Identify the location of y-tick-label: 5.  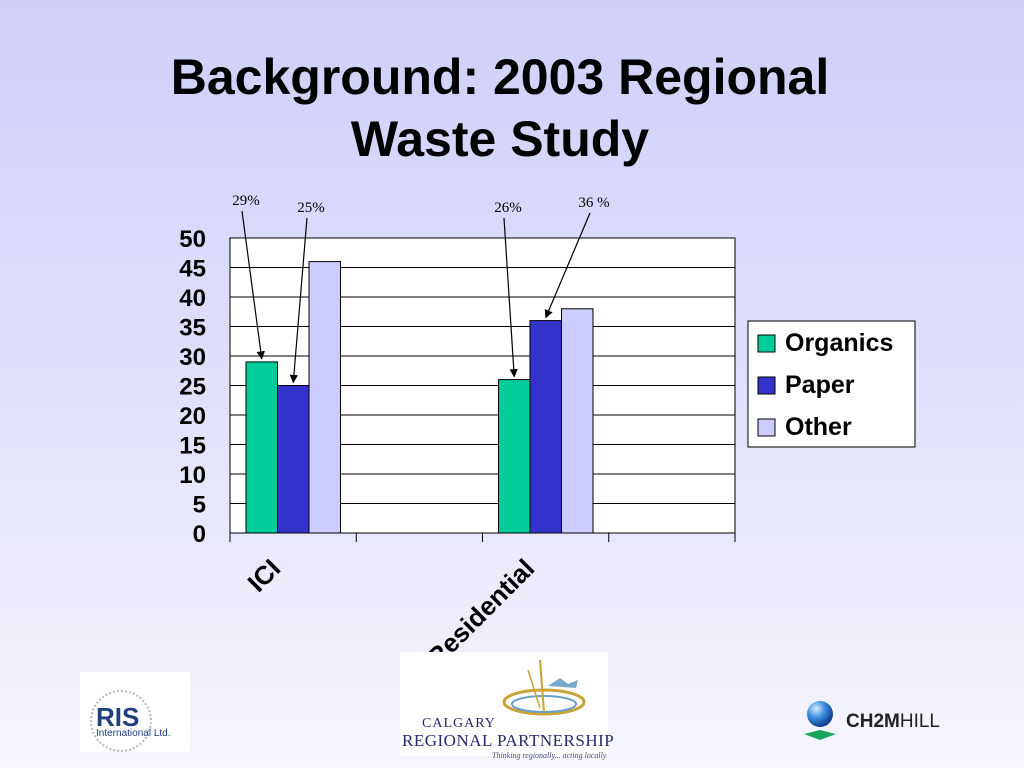
(199, 505).